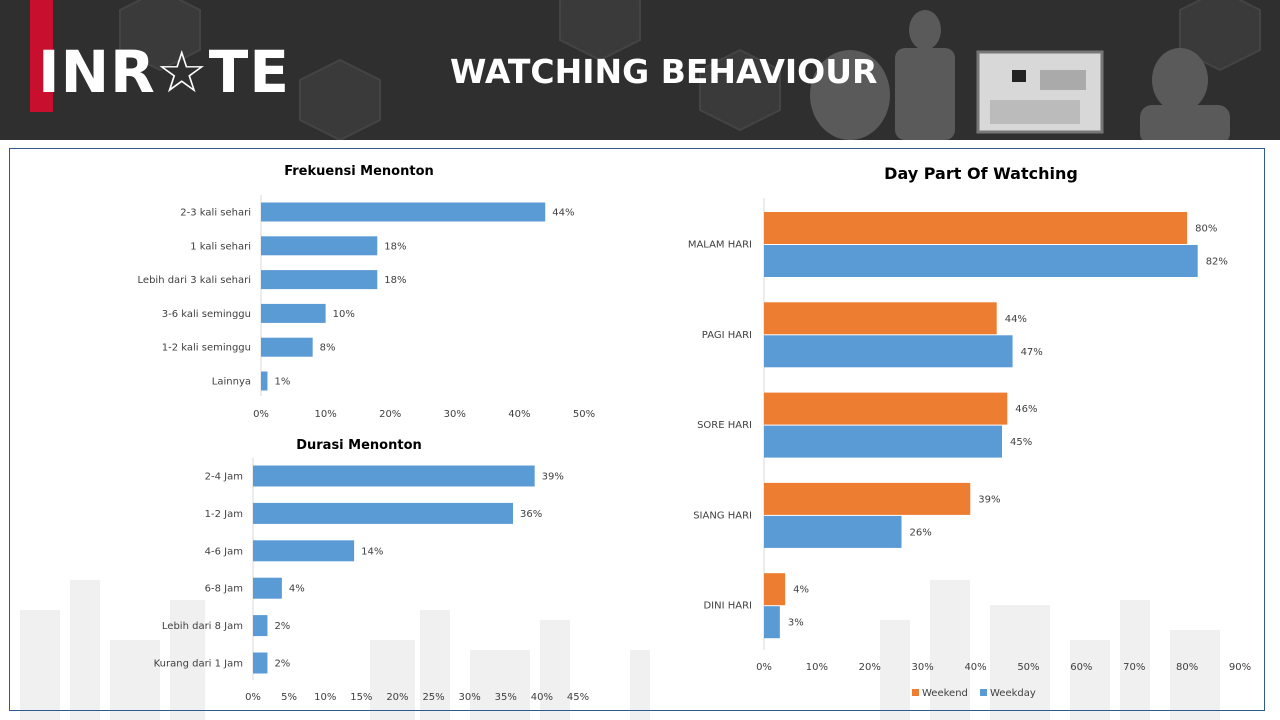 The width and height of the screenshot is (1280, 720). What do you see at coordinates (231, 382) in the screenshot?
I see `chart-0-category-label: Lainnya` at bounding box center [231, 382].